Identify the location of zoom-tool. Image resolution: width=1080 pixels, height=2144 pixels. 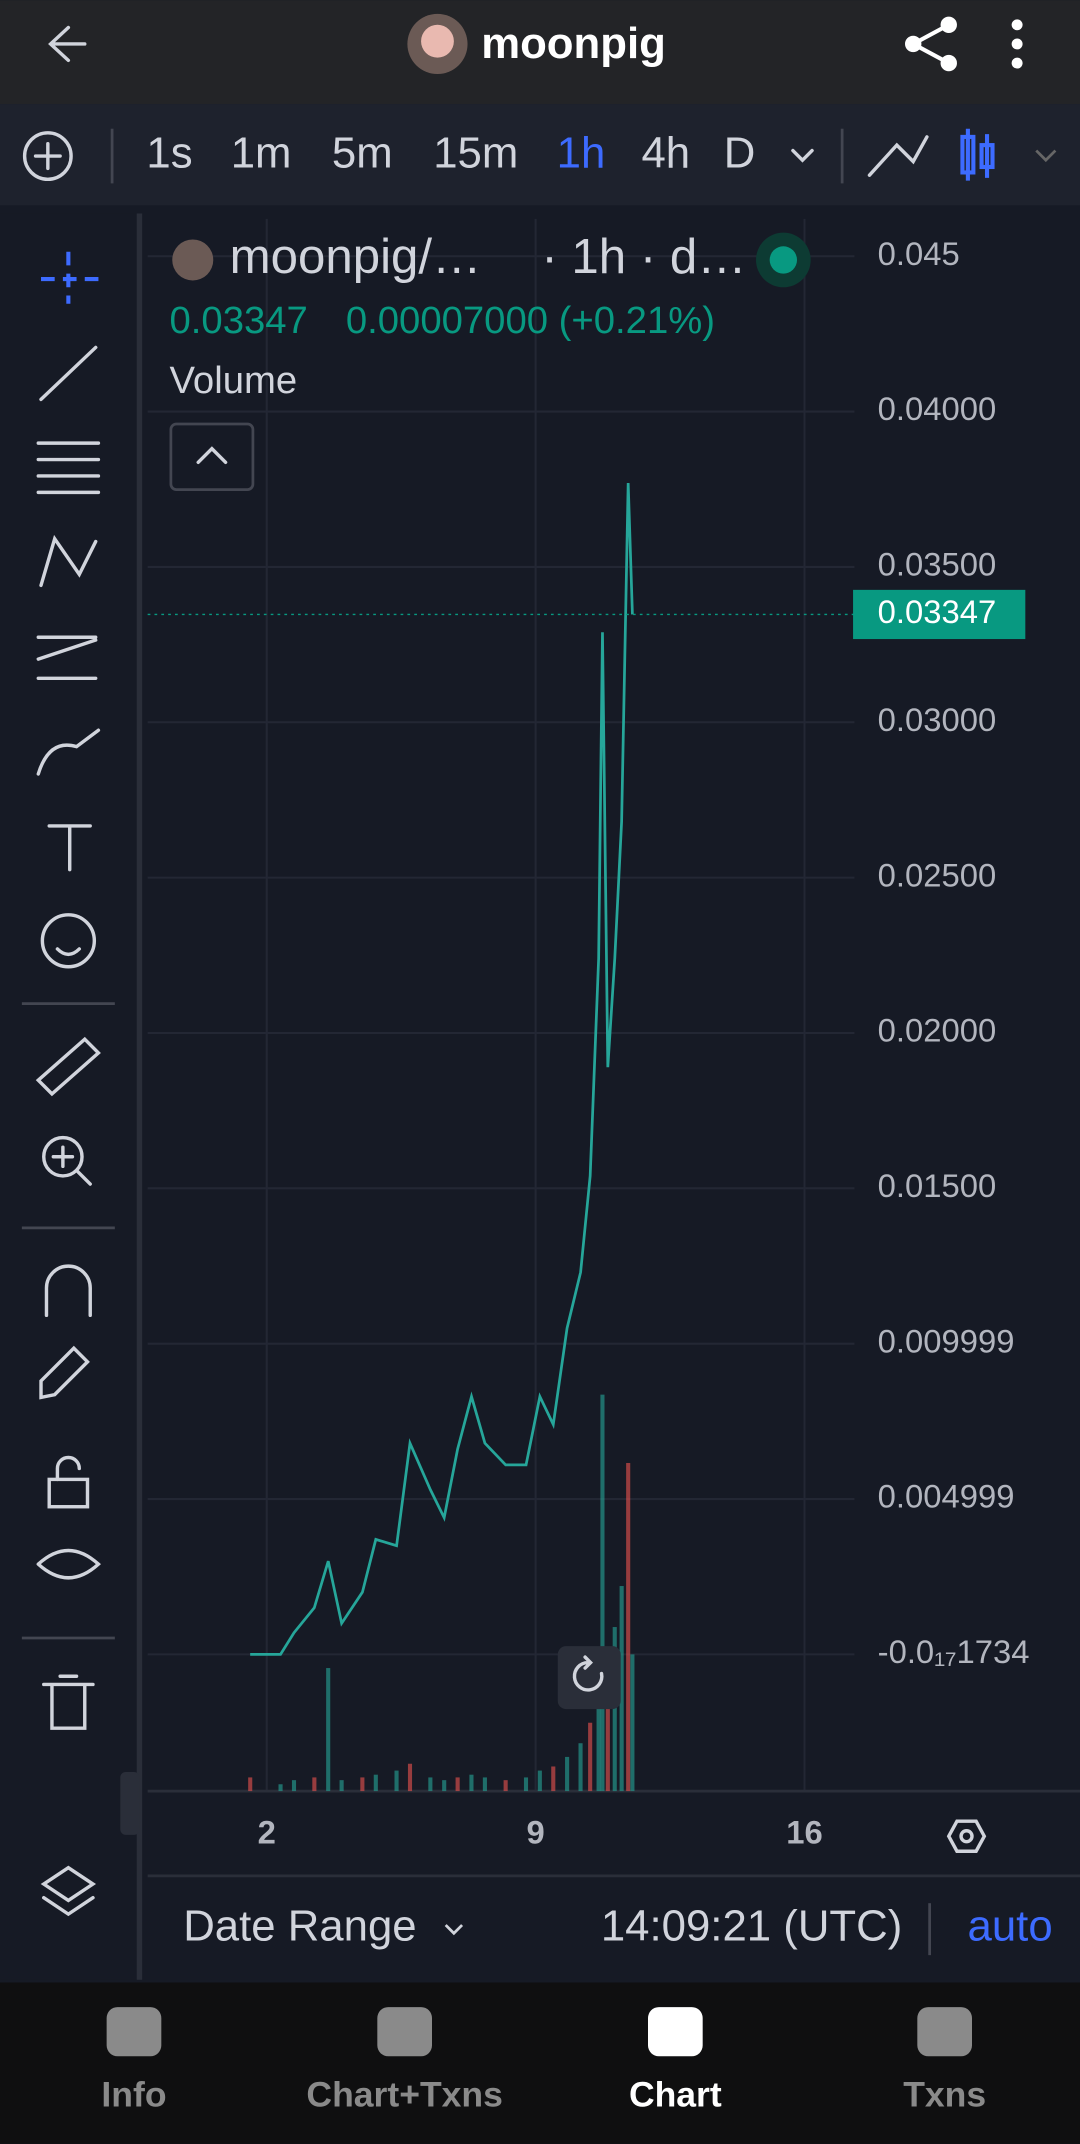
(67, 1160).